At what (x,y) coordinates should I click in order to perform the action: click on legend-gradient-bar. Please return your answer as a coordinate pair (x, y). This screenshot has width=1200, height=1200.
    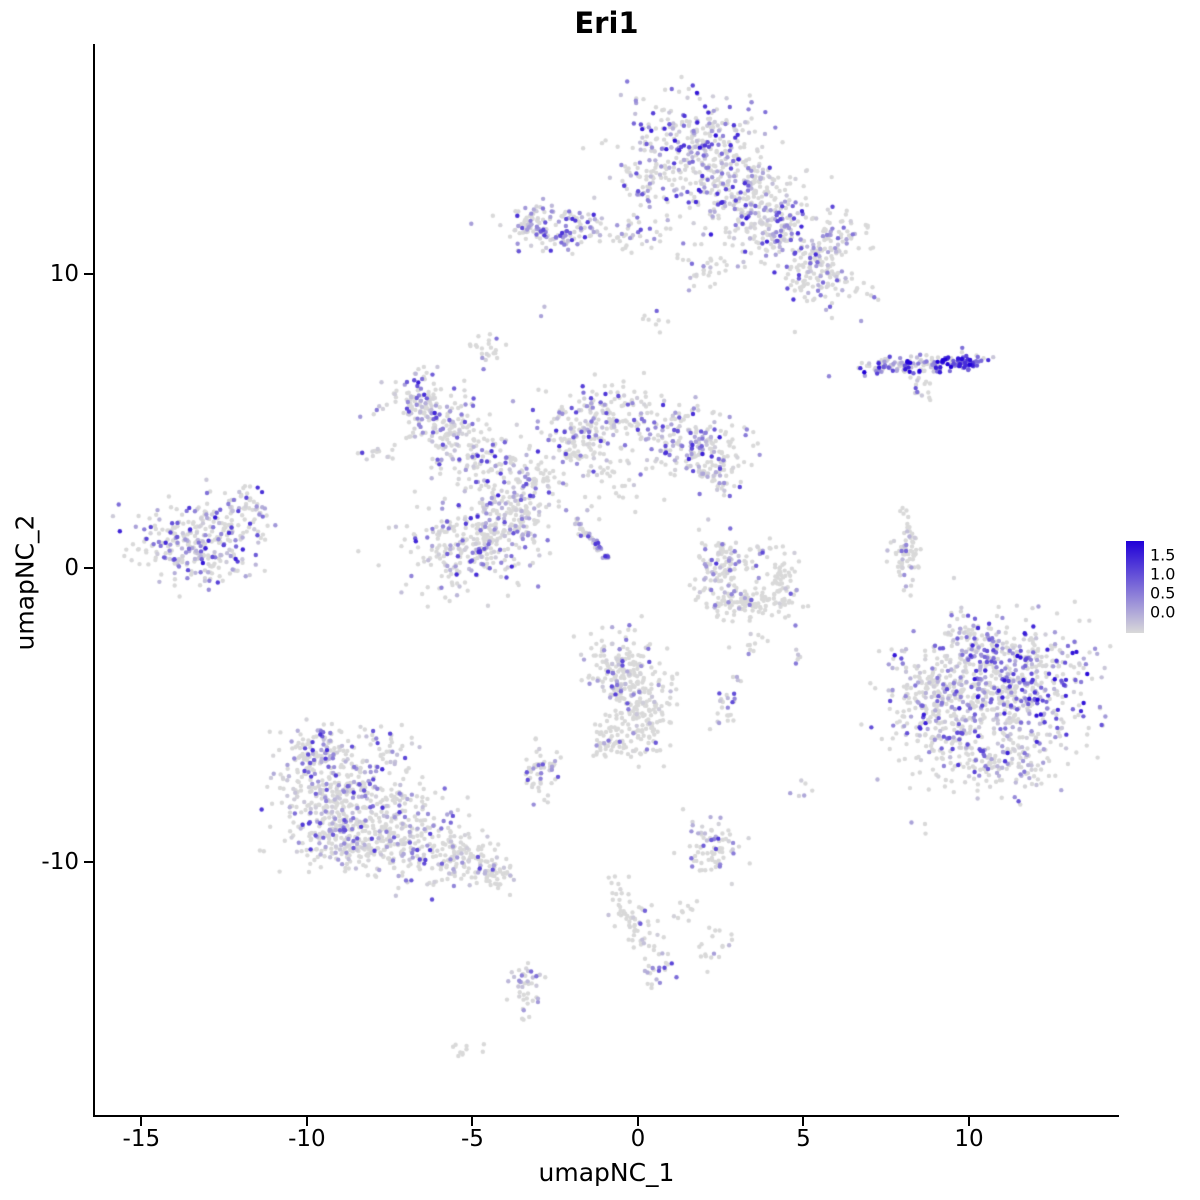
    Looking at the image, I should click on (1135, 587).